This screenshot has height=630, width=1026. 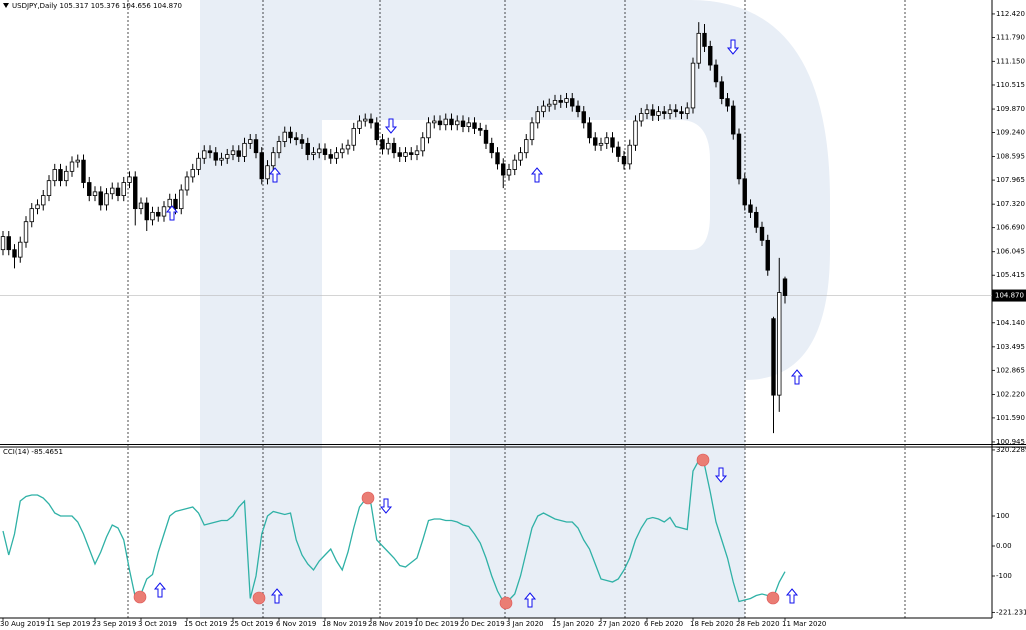 I want to click on x-tick-label: 15 Jan 2020, so click(x=573, y=624).